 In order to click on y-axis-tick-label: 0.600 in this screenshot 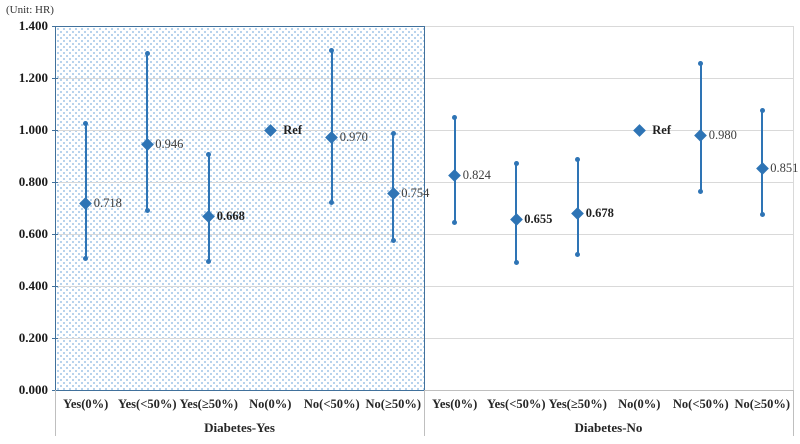, I will do `click(33, 233)`.